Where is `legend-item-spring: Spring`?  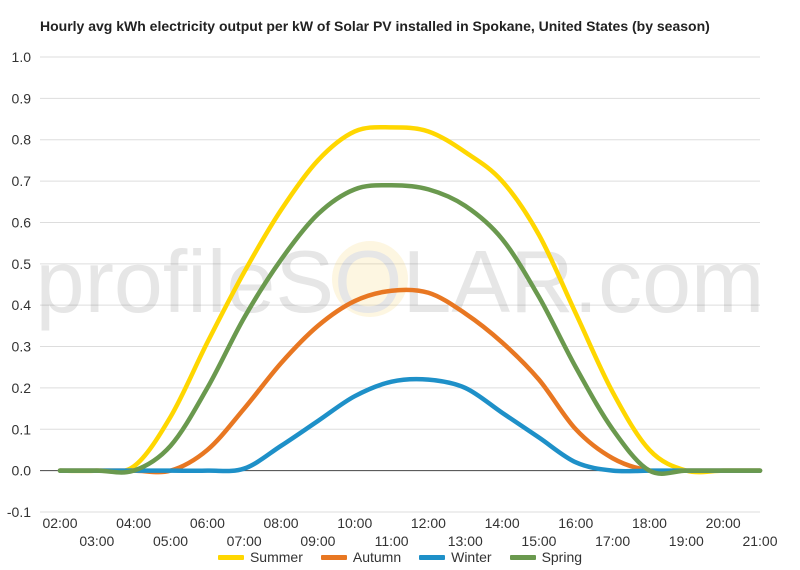
legend-item-spring: Spring is located at coordinates (546, 557).